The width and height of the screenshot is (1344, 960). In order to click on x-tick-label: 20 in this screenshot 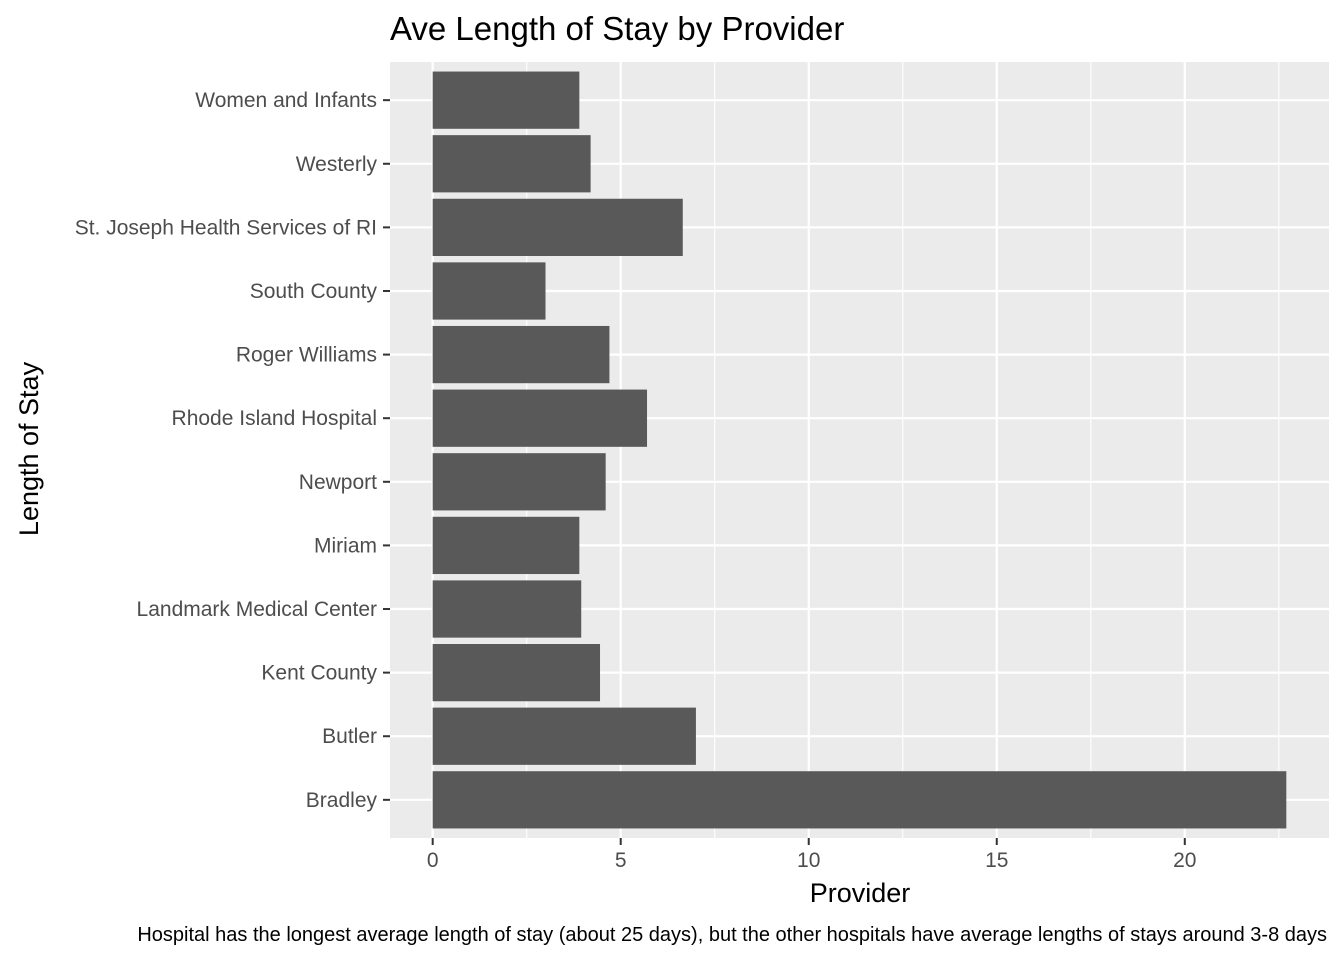, I will do `click(1184, 860)`.